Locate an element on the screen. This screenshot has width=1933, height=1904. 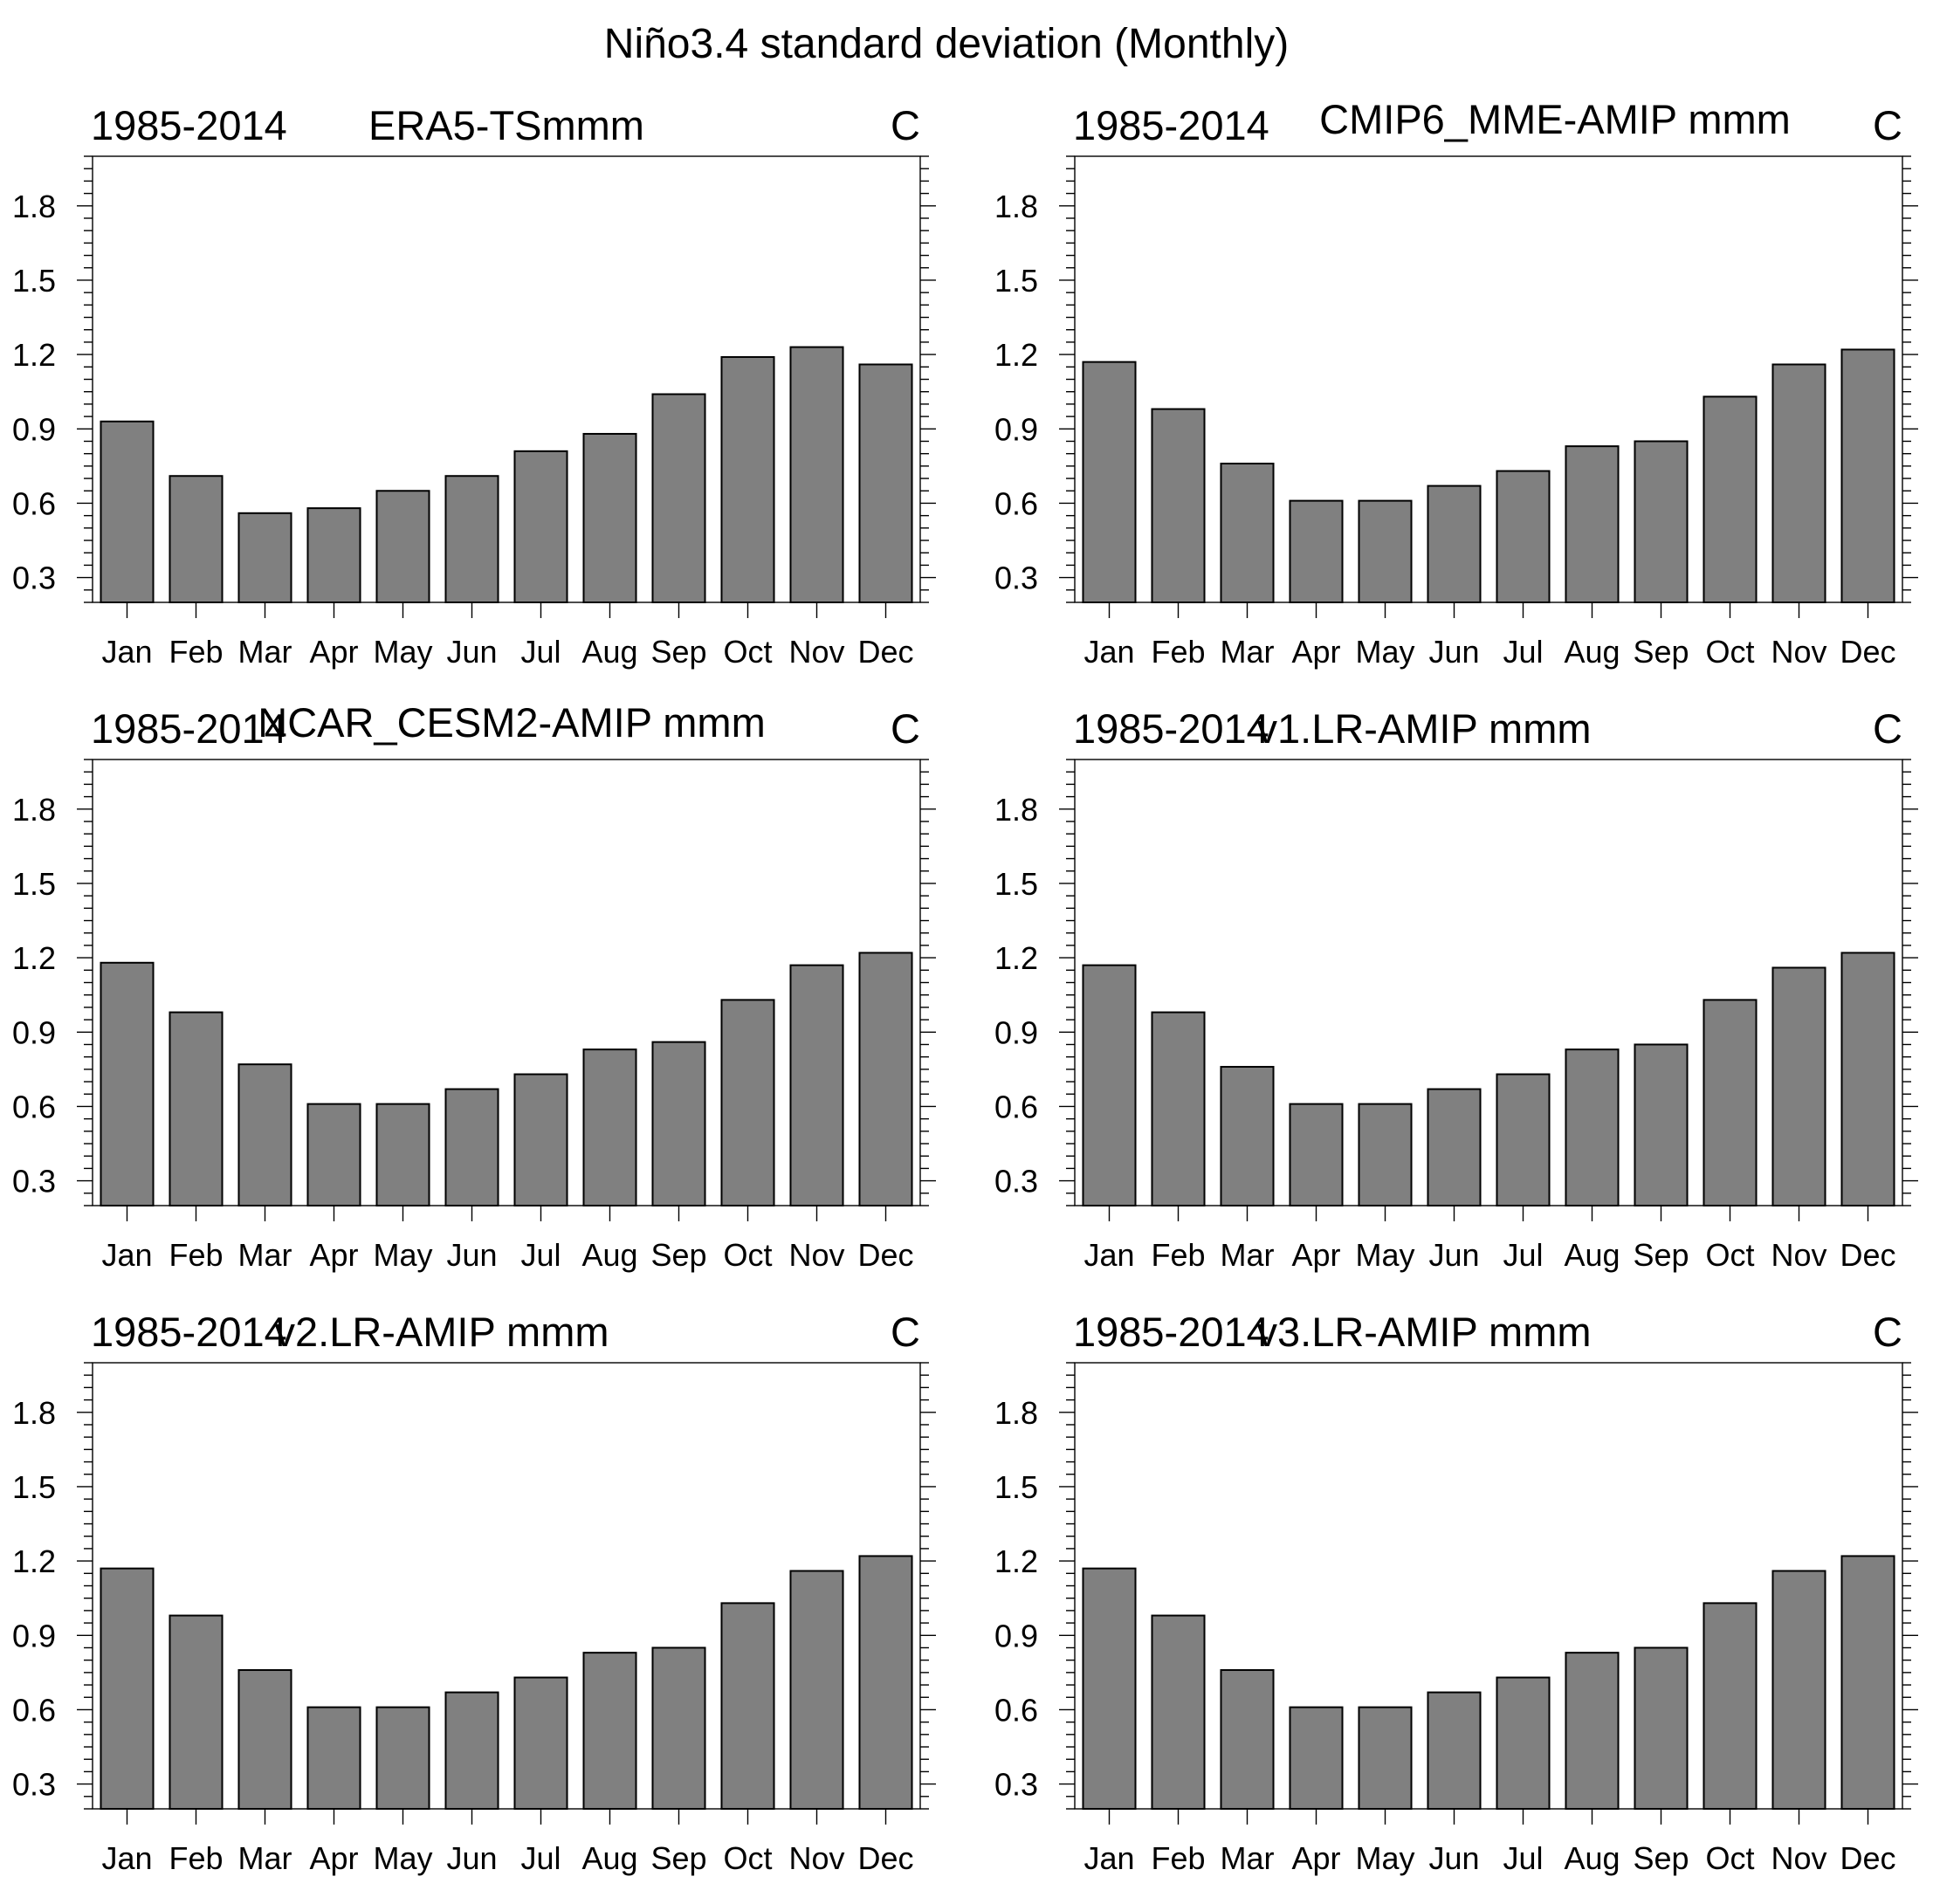
y-tick-label: 1.2 is located at coordinates (34, 1561).